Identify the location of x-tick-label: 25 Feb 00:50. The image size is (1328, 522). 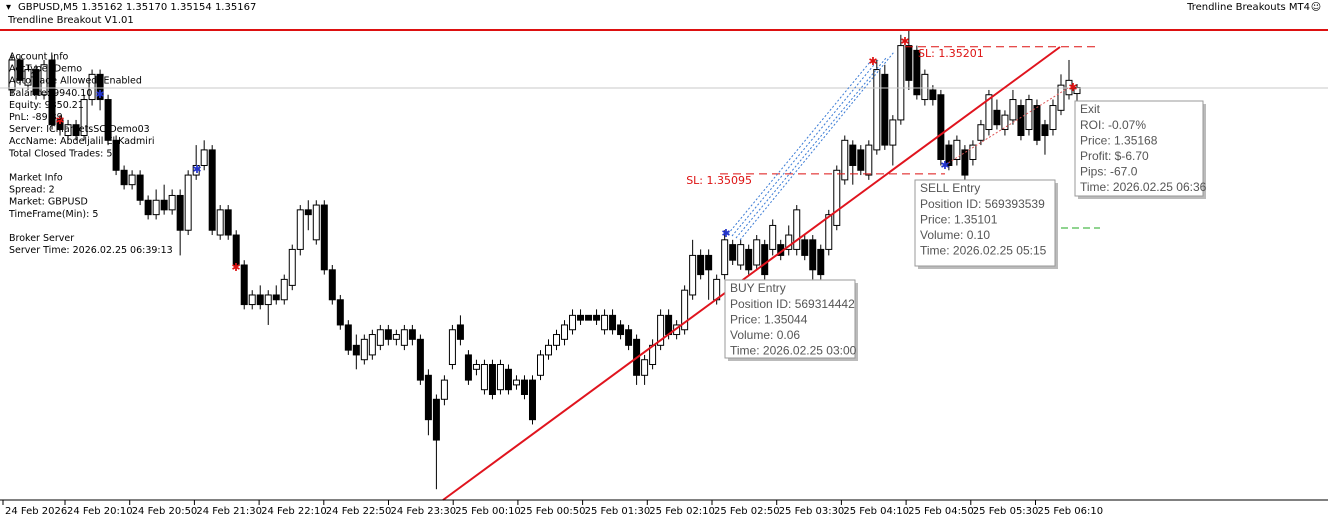
(553, 511).